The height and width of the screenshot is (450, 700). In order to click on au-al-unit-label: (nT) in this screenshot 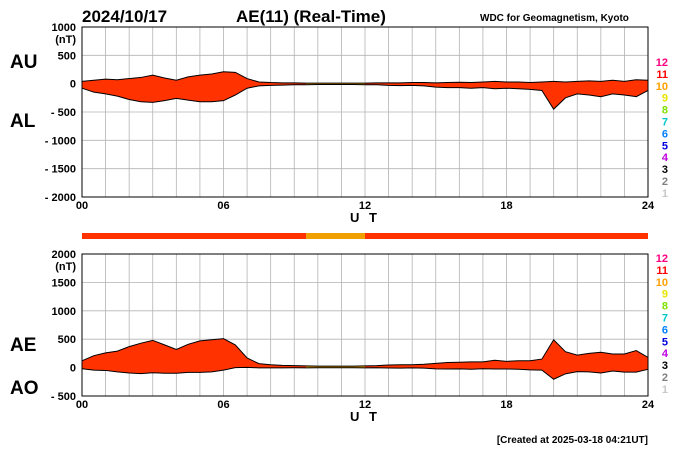, I will do `click(65, 40)`.